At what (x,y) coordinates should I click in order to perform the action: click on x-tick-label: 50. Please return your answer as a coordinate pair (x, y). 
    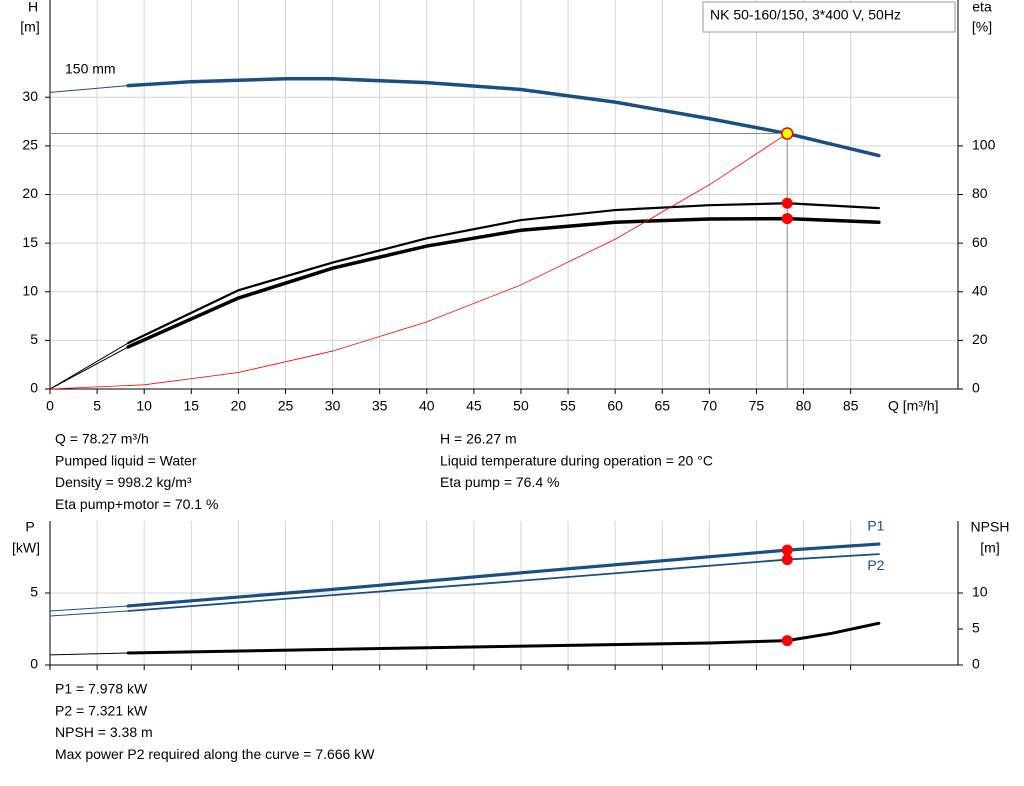
    Looking at the image, I should click on (521, 406).